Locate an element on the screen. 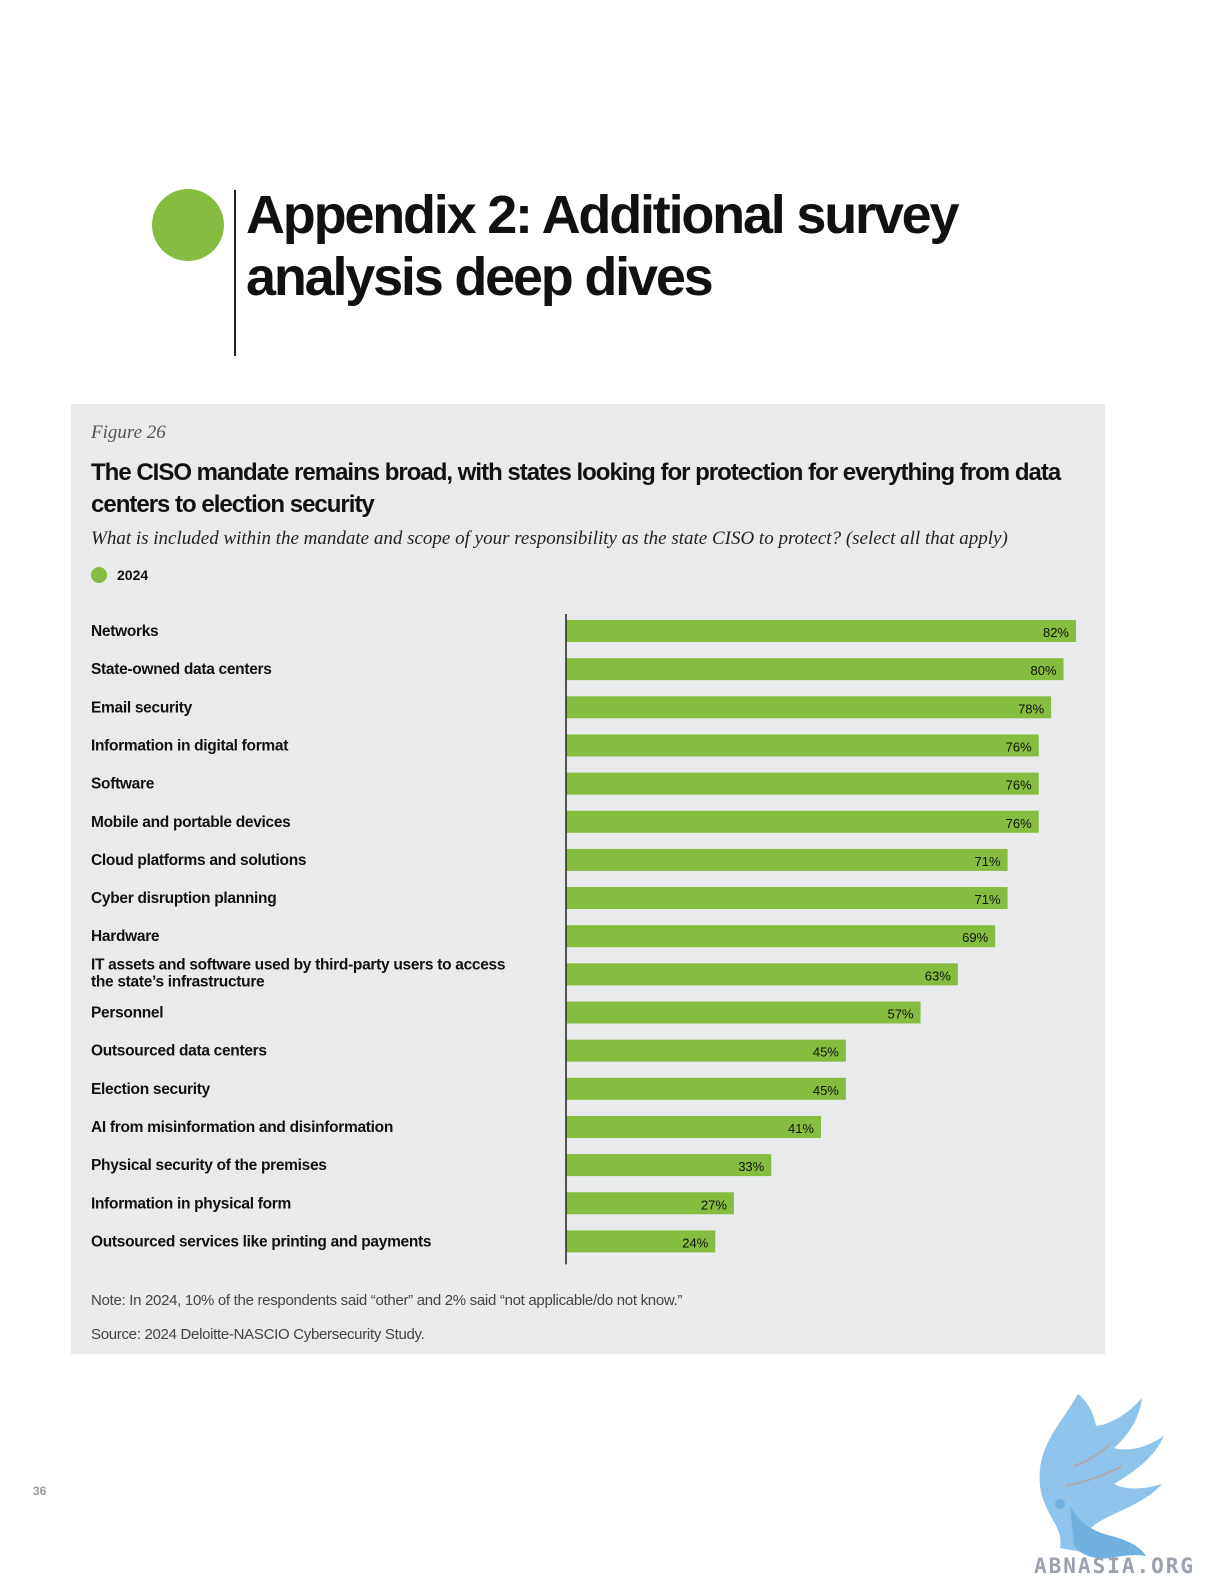  category-label-3: Information in digital format is located at coordinates (189, 745).